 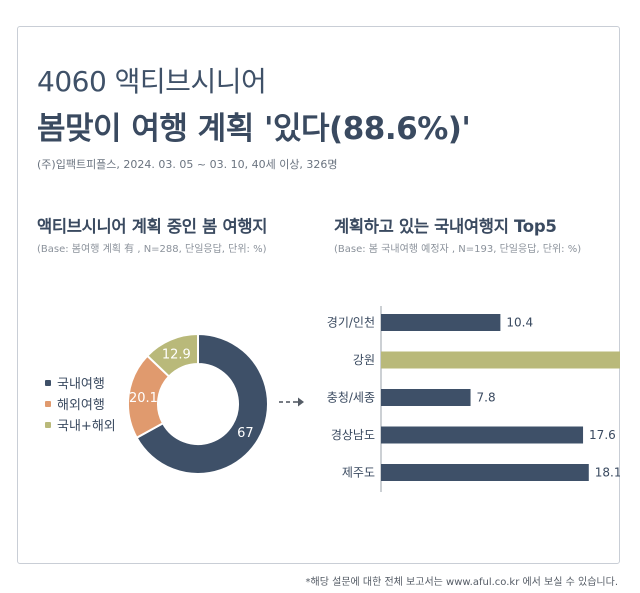 What do you see at coordinates (607, 473) in the screenshot?
I see `bar-value-label: 18.1` at bounding box center [607, 473].